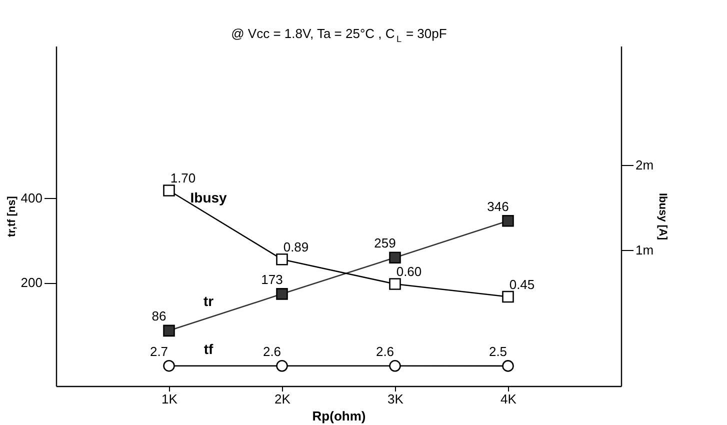  I want to click on y2-axis-title: Ibusy [A], so click(662, 216).